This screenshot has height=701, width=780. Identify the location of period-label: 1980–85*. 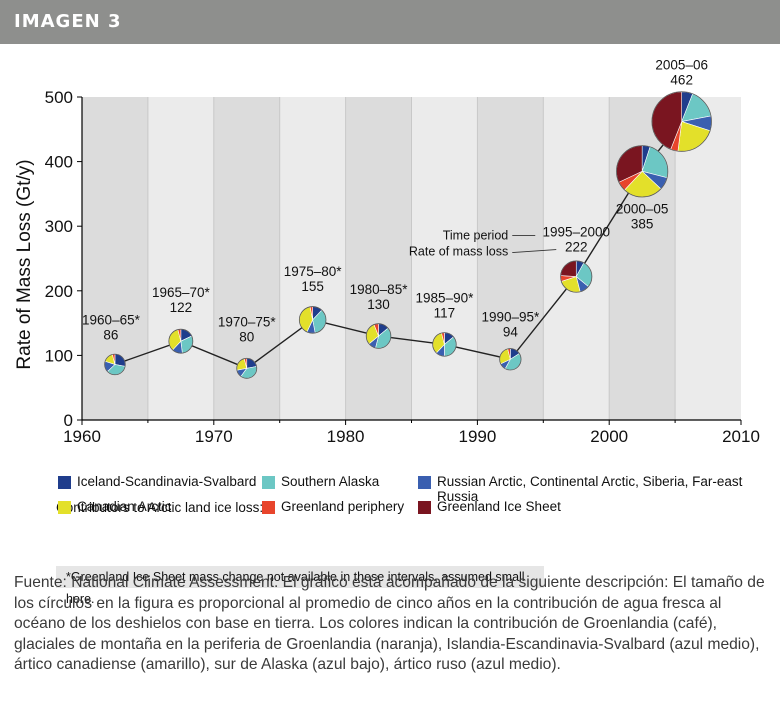
(379, 289).